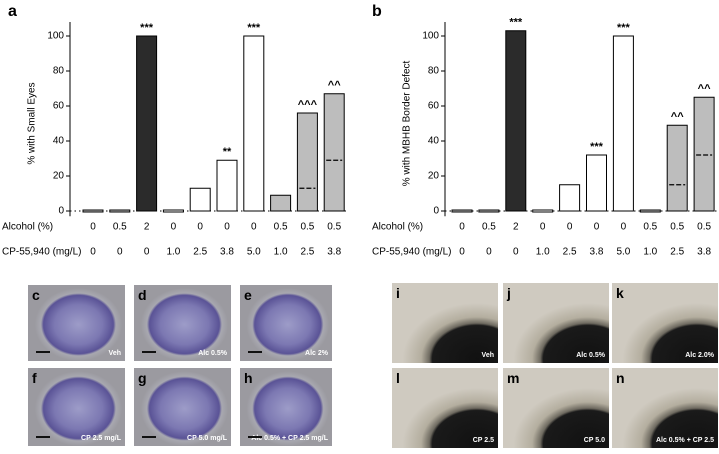 This screenshot has height=454, width=719. What do you see at coordinates (377, 11) in the screenshot?
I see `panel-letter: b` at bounding box center [377, 11].